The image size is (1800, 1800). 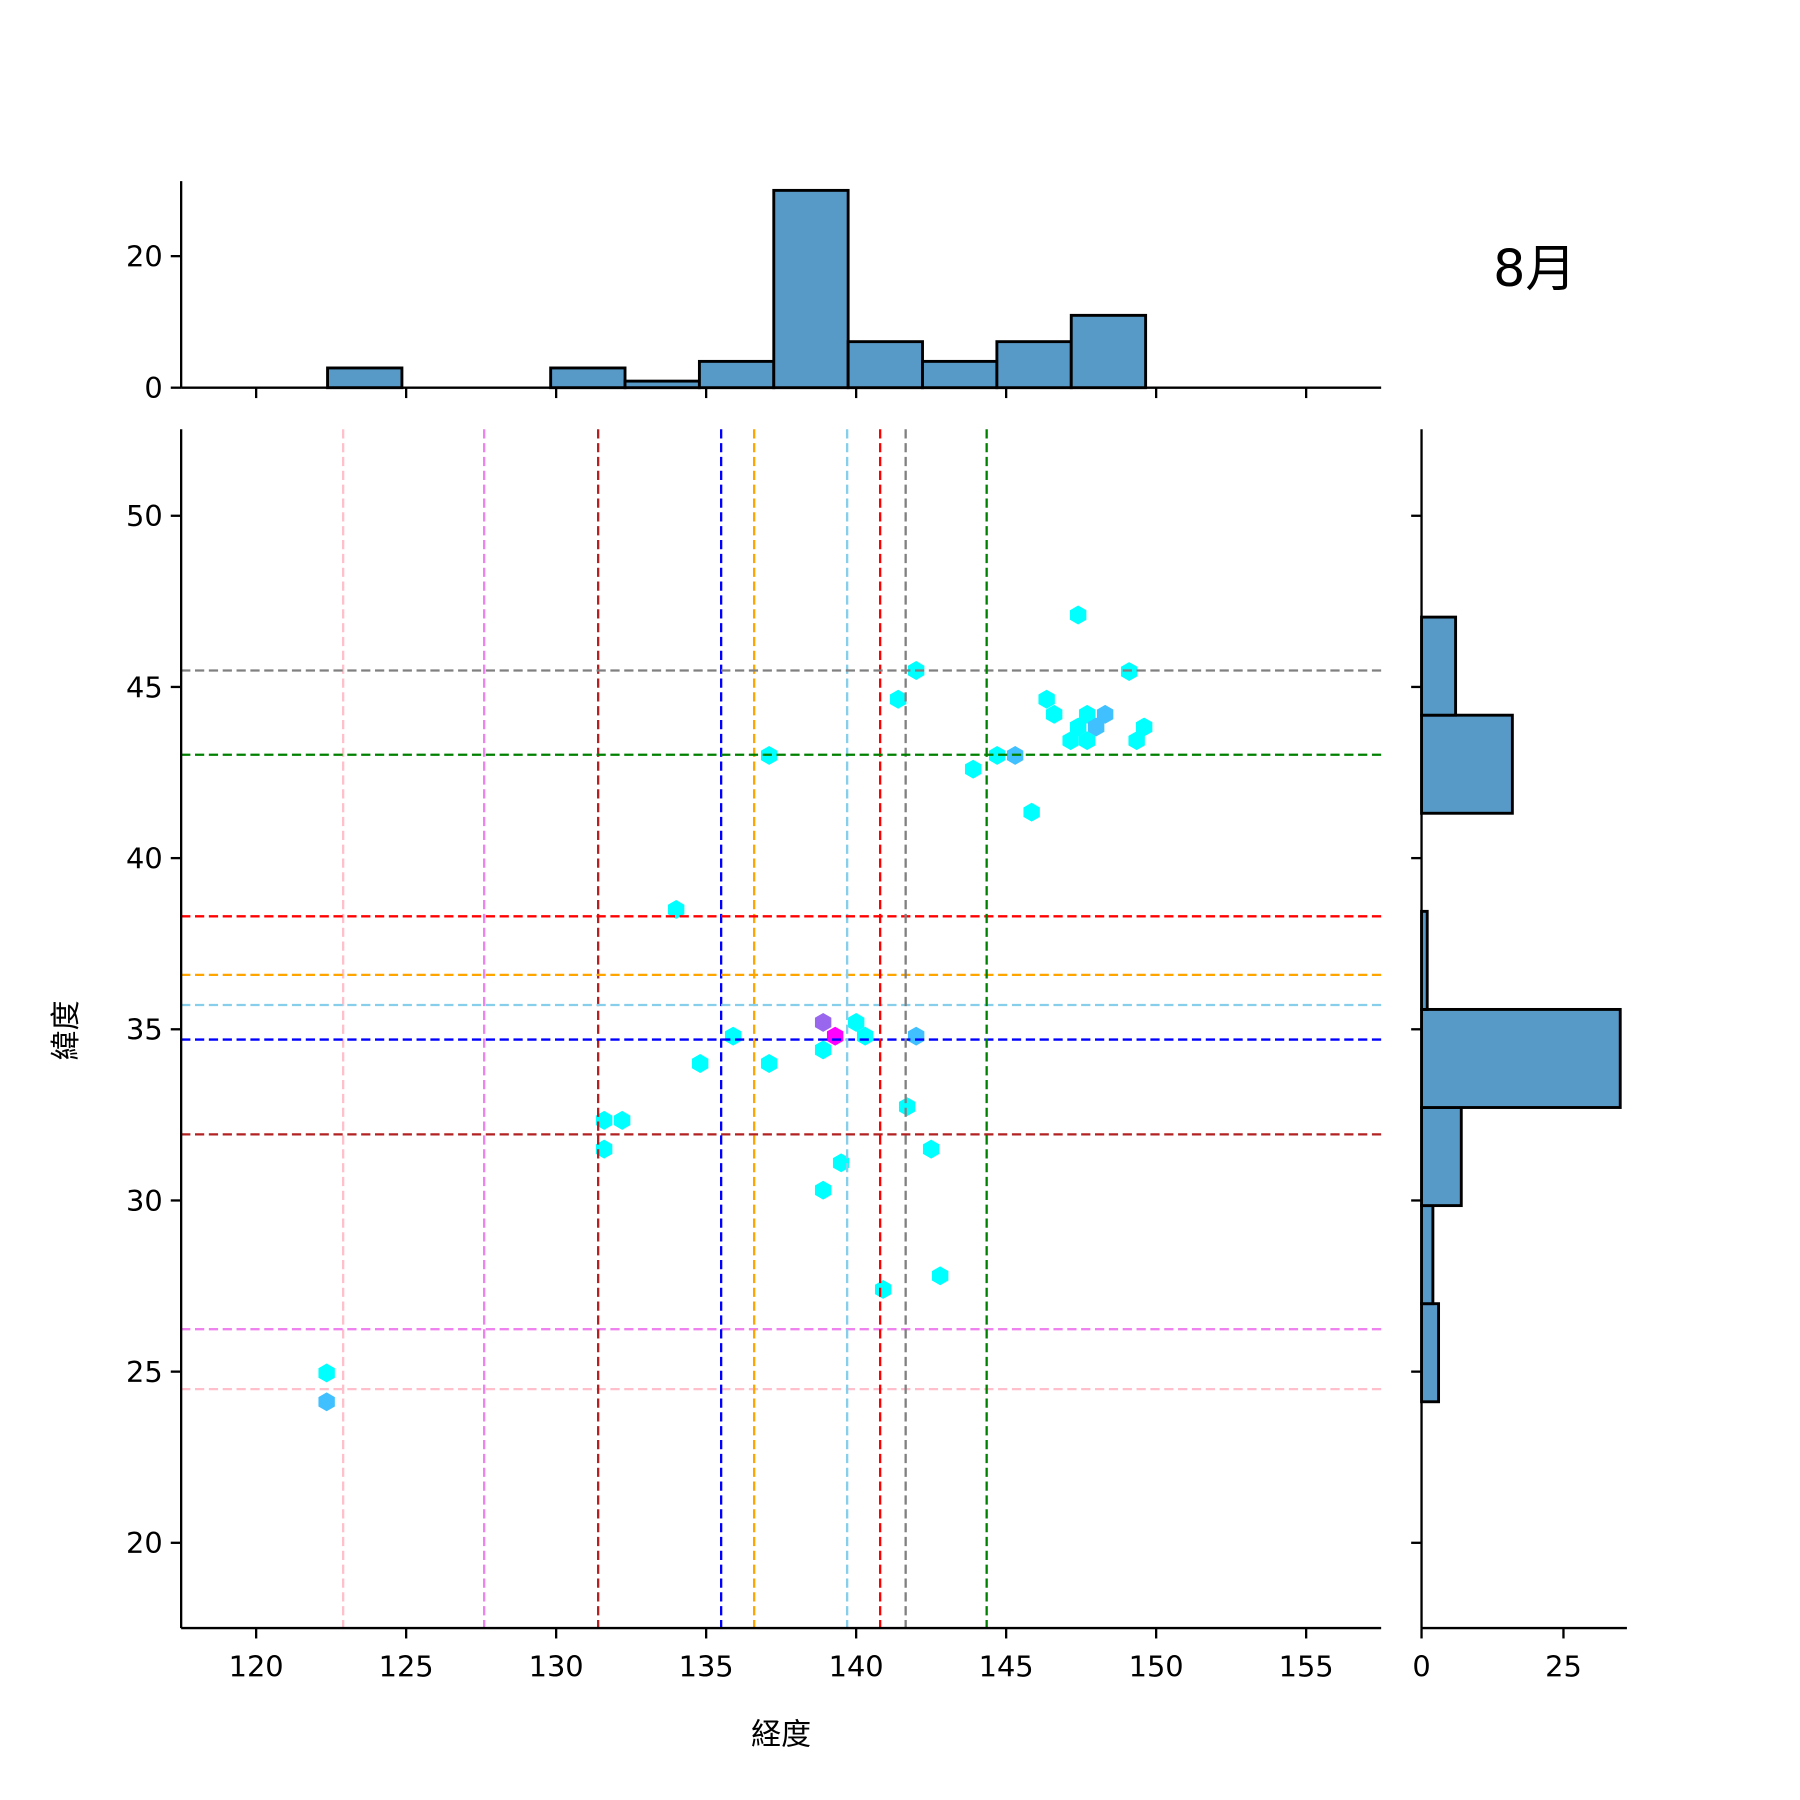 What do you see at coordinates (256, 1667) in the screenshot?
I see `x-tick-label: 120` at bounding box center [256, 1667].